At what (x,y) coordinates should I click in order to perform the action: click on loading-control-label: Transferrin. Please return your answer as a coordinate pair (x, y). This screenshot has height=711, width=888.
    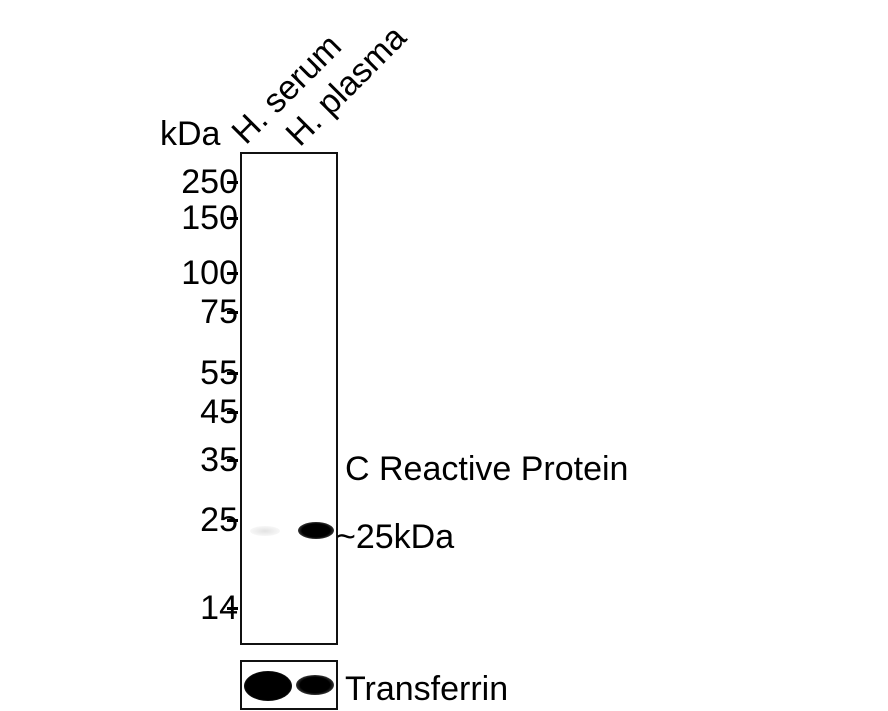
    Looking at the image, I should click on (427, 689).